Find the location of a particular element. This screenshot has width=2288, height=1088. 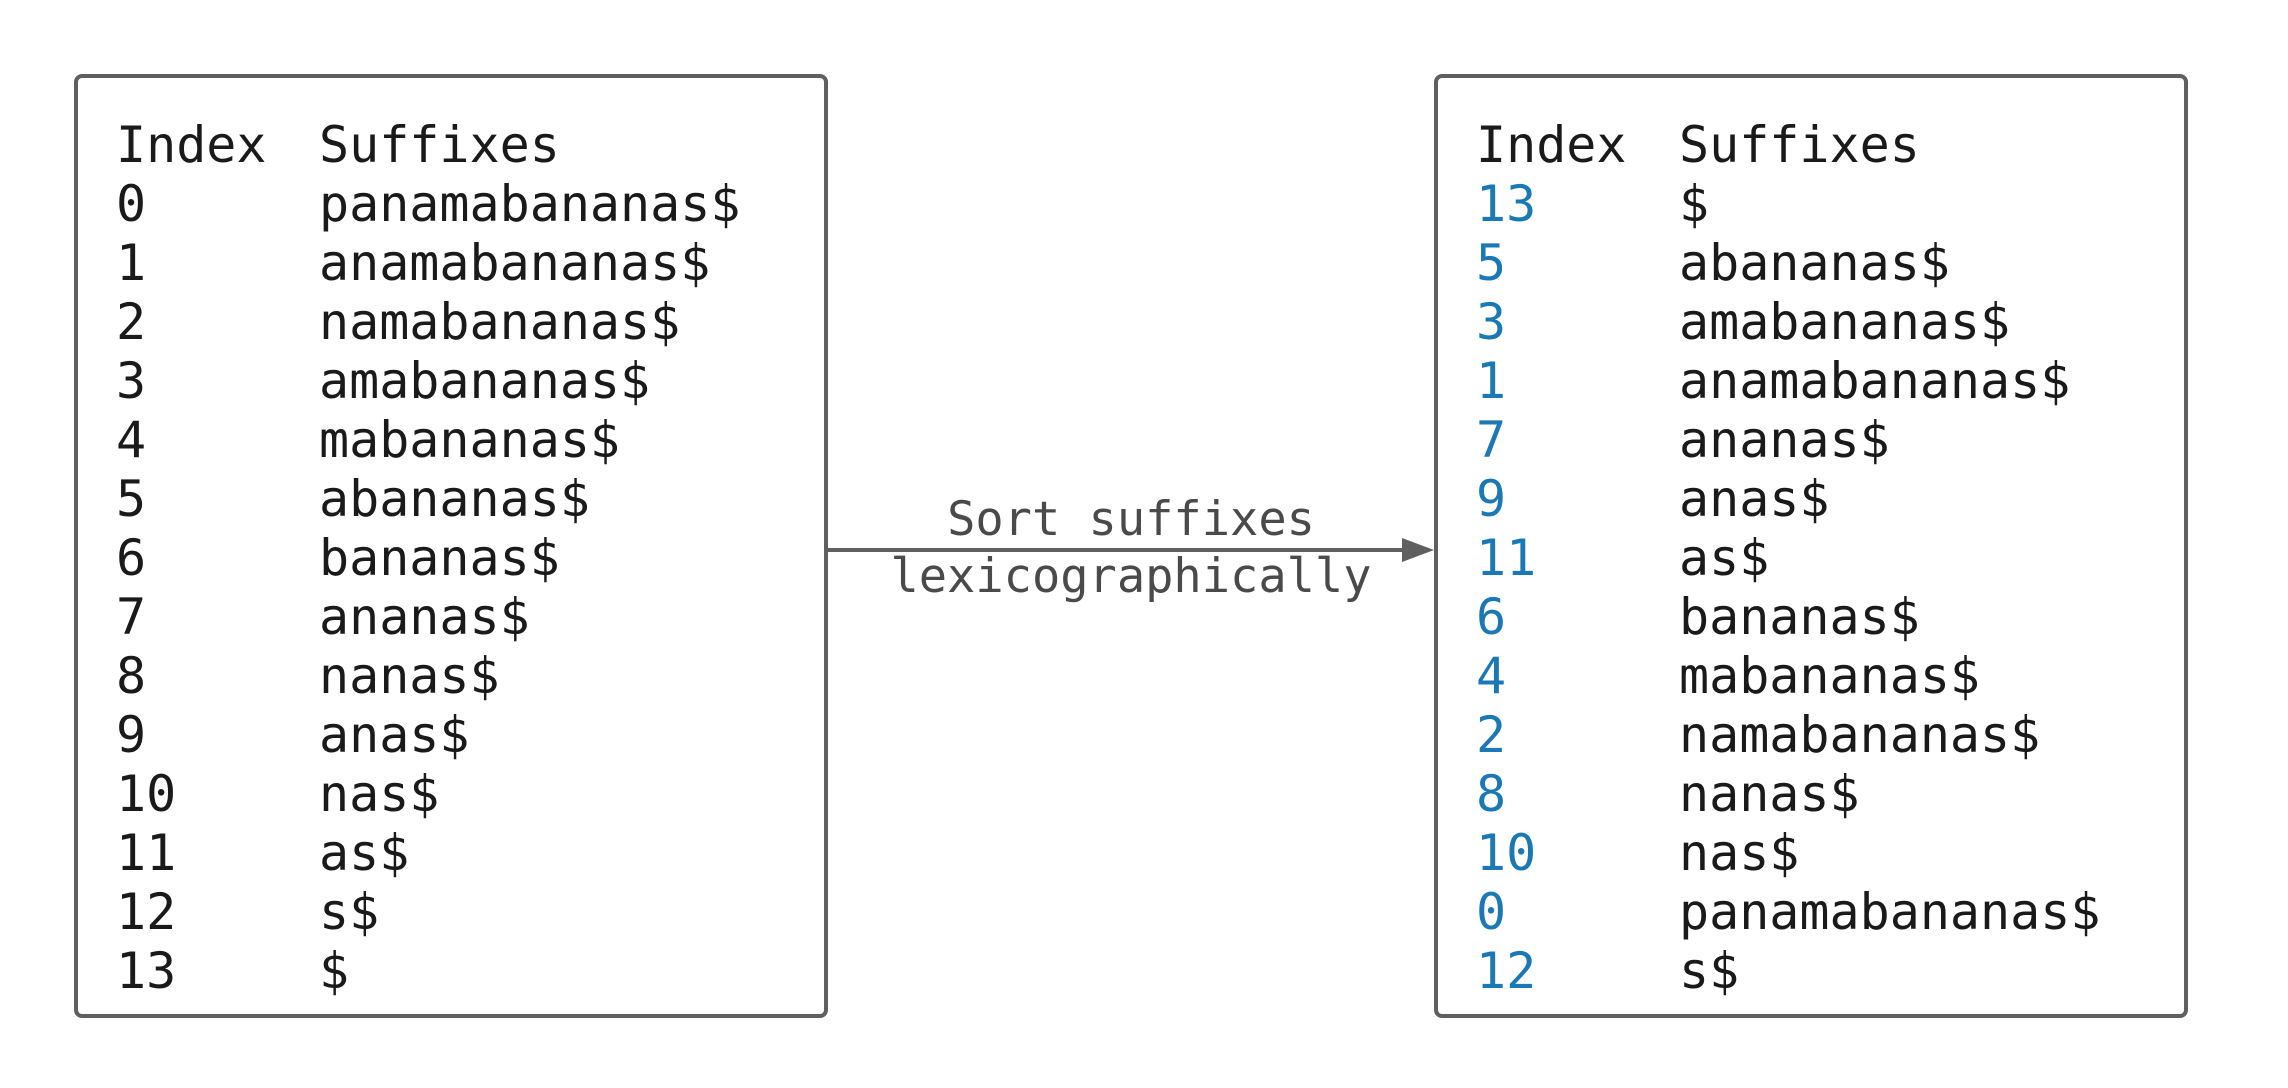

arrow-label-line1: Sort suffixes is located at coordinates (1131, 519).